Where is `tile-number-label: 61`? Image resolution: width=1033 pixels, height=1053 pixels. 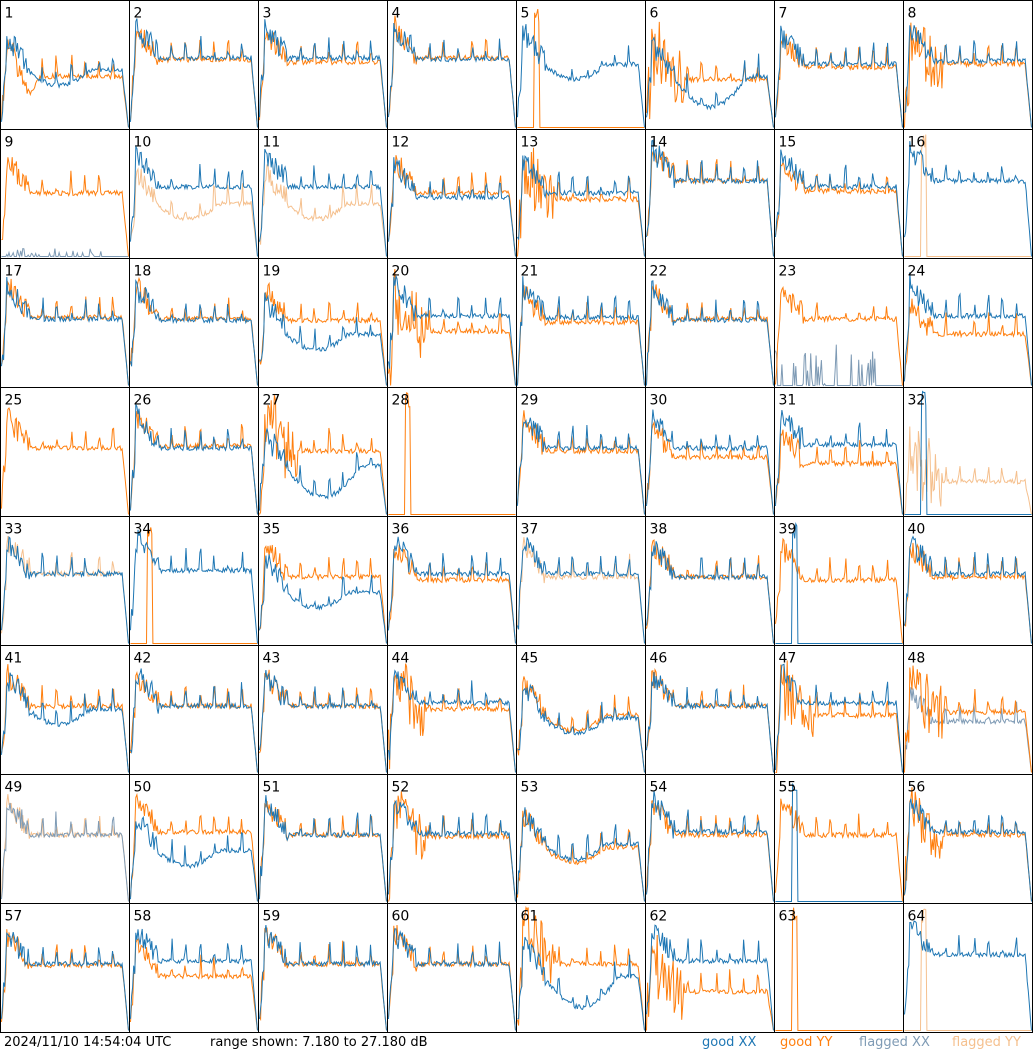
tile-number-label: 61 is located at coordinates (530, 917).